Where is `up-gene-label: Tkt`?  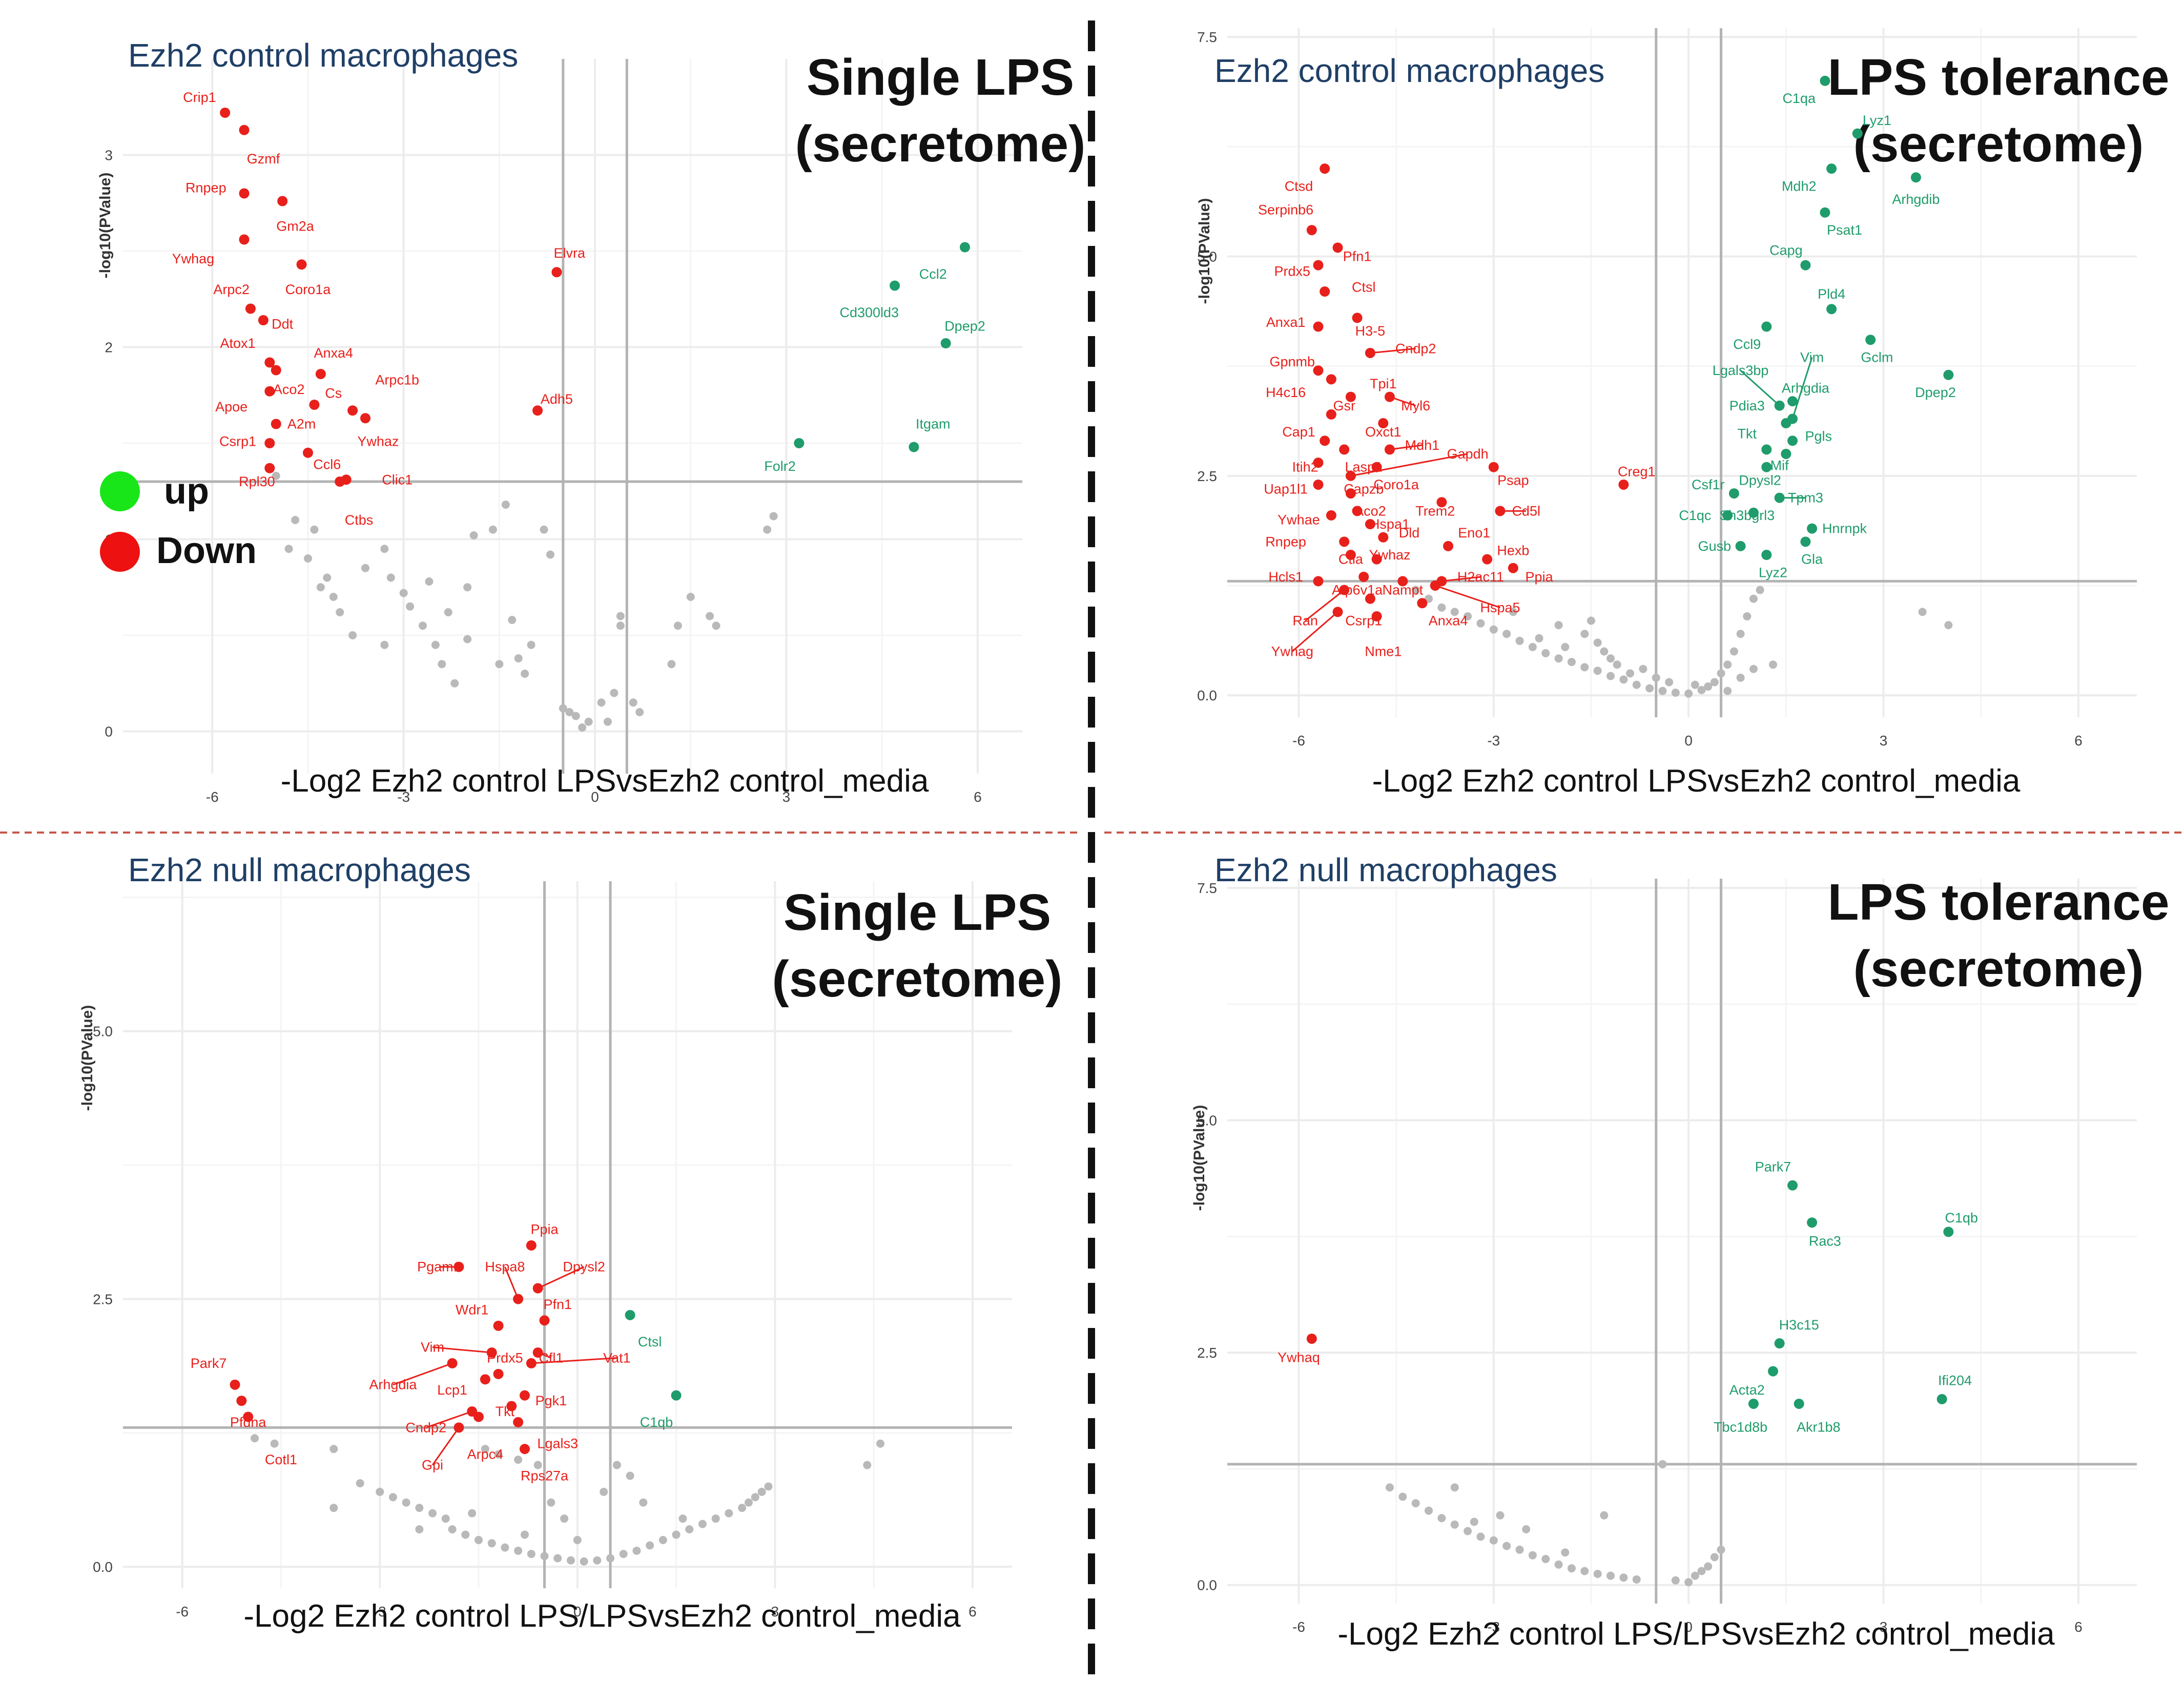
up-gene-label: Tkt is located at coordinates (1747, 434).